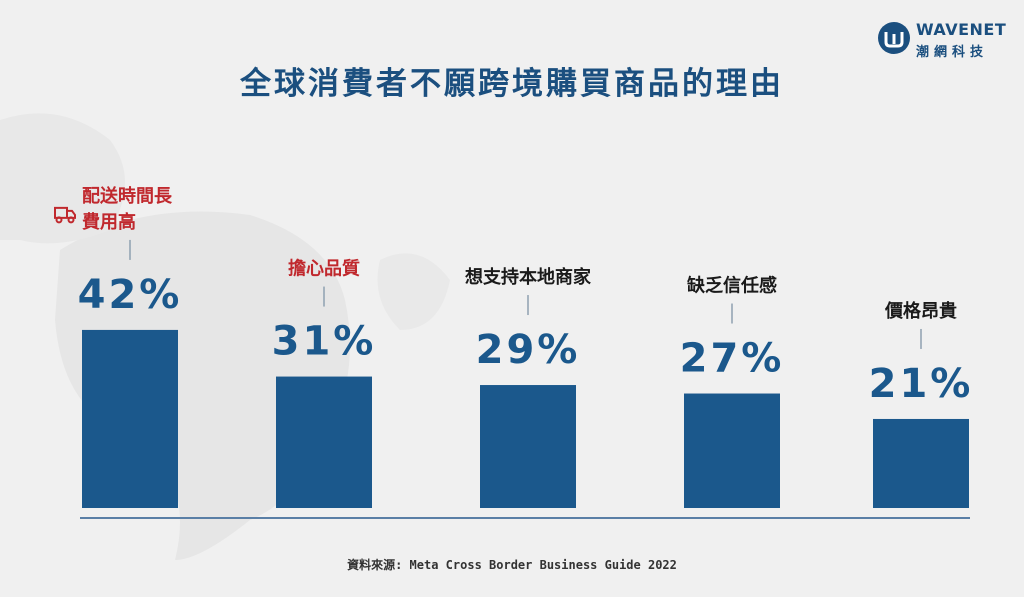  Describe the element at coordinates (130, 295) in the screenshot. I see `value-label-1: 42%` at that location.